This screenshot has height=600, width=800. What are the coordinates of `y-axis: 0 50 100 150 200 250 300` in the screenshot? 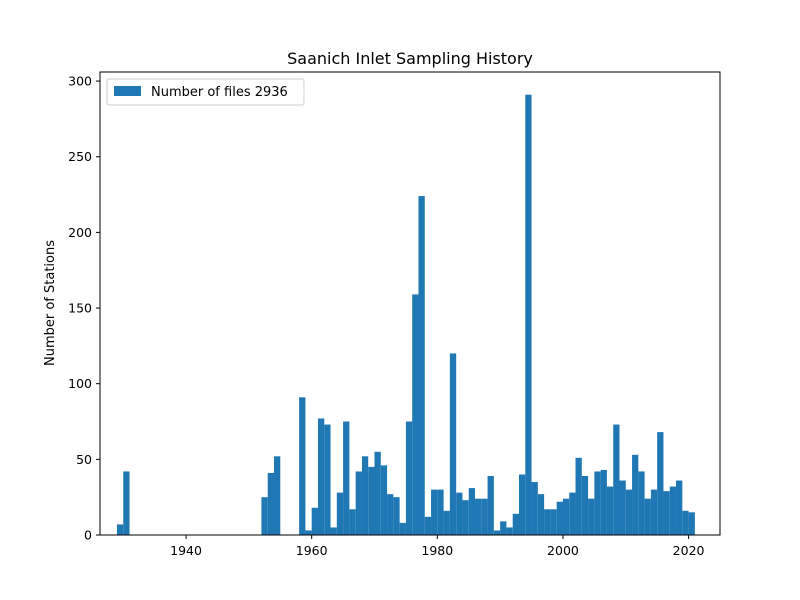 It's located at (84, 308).